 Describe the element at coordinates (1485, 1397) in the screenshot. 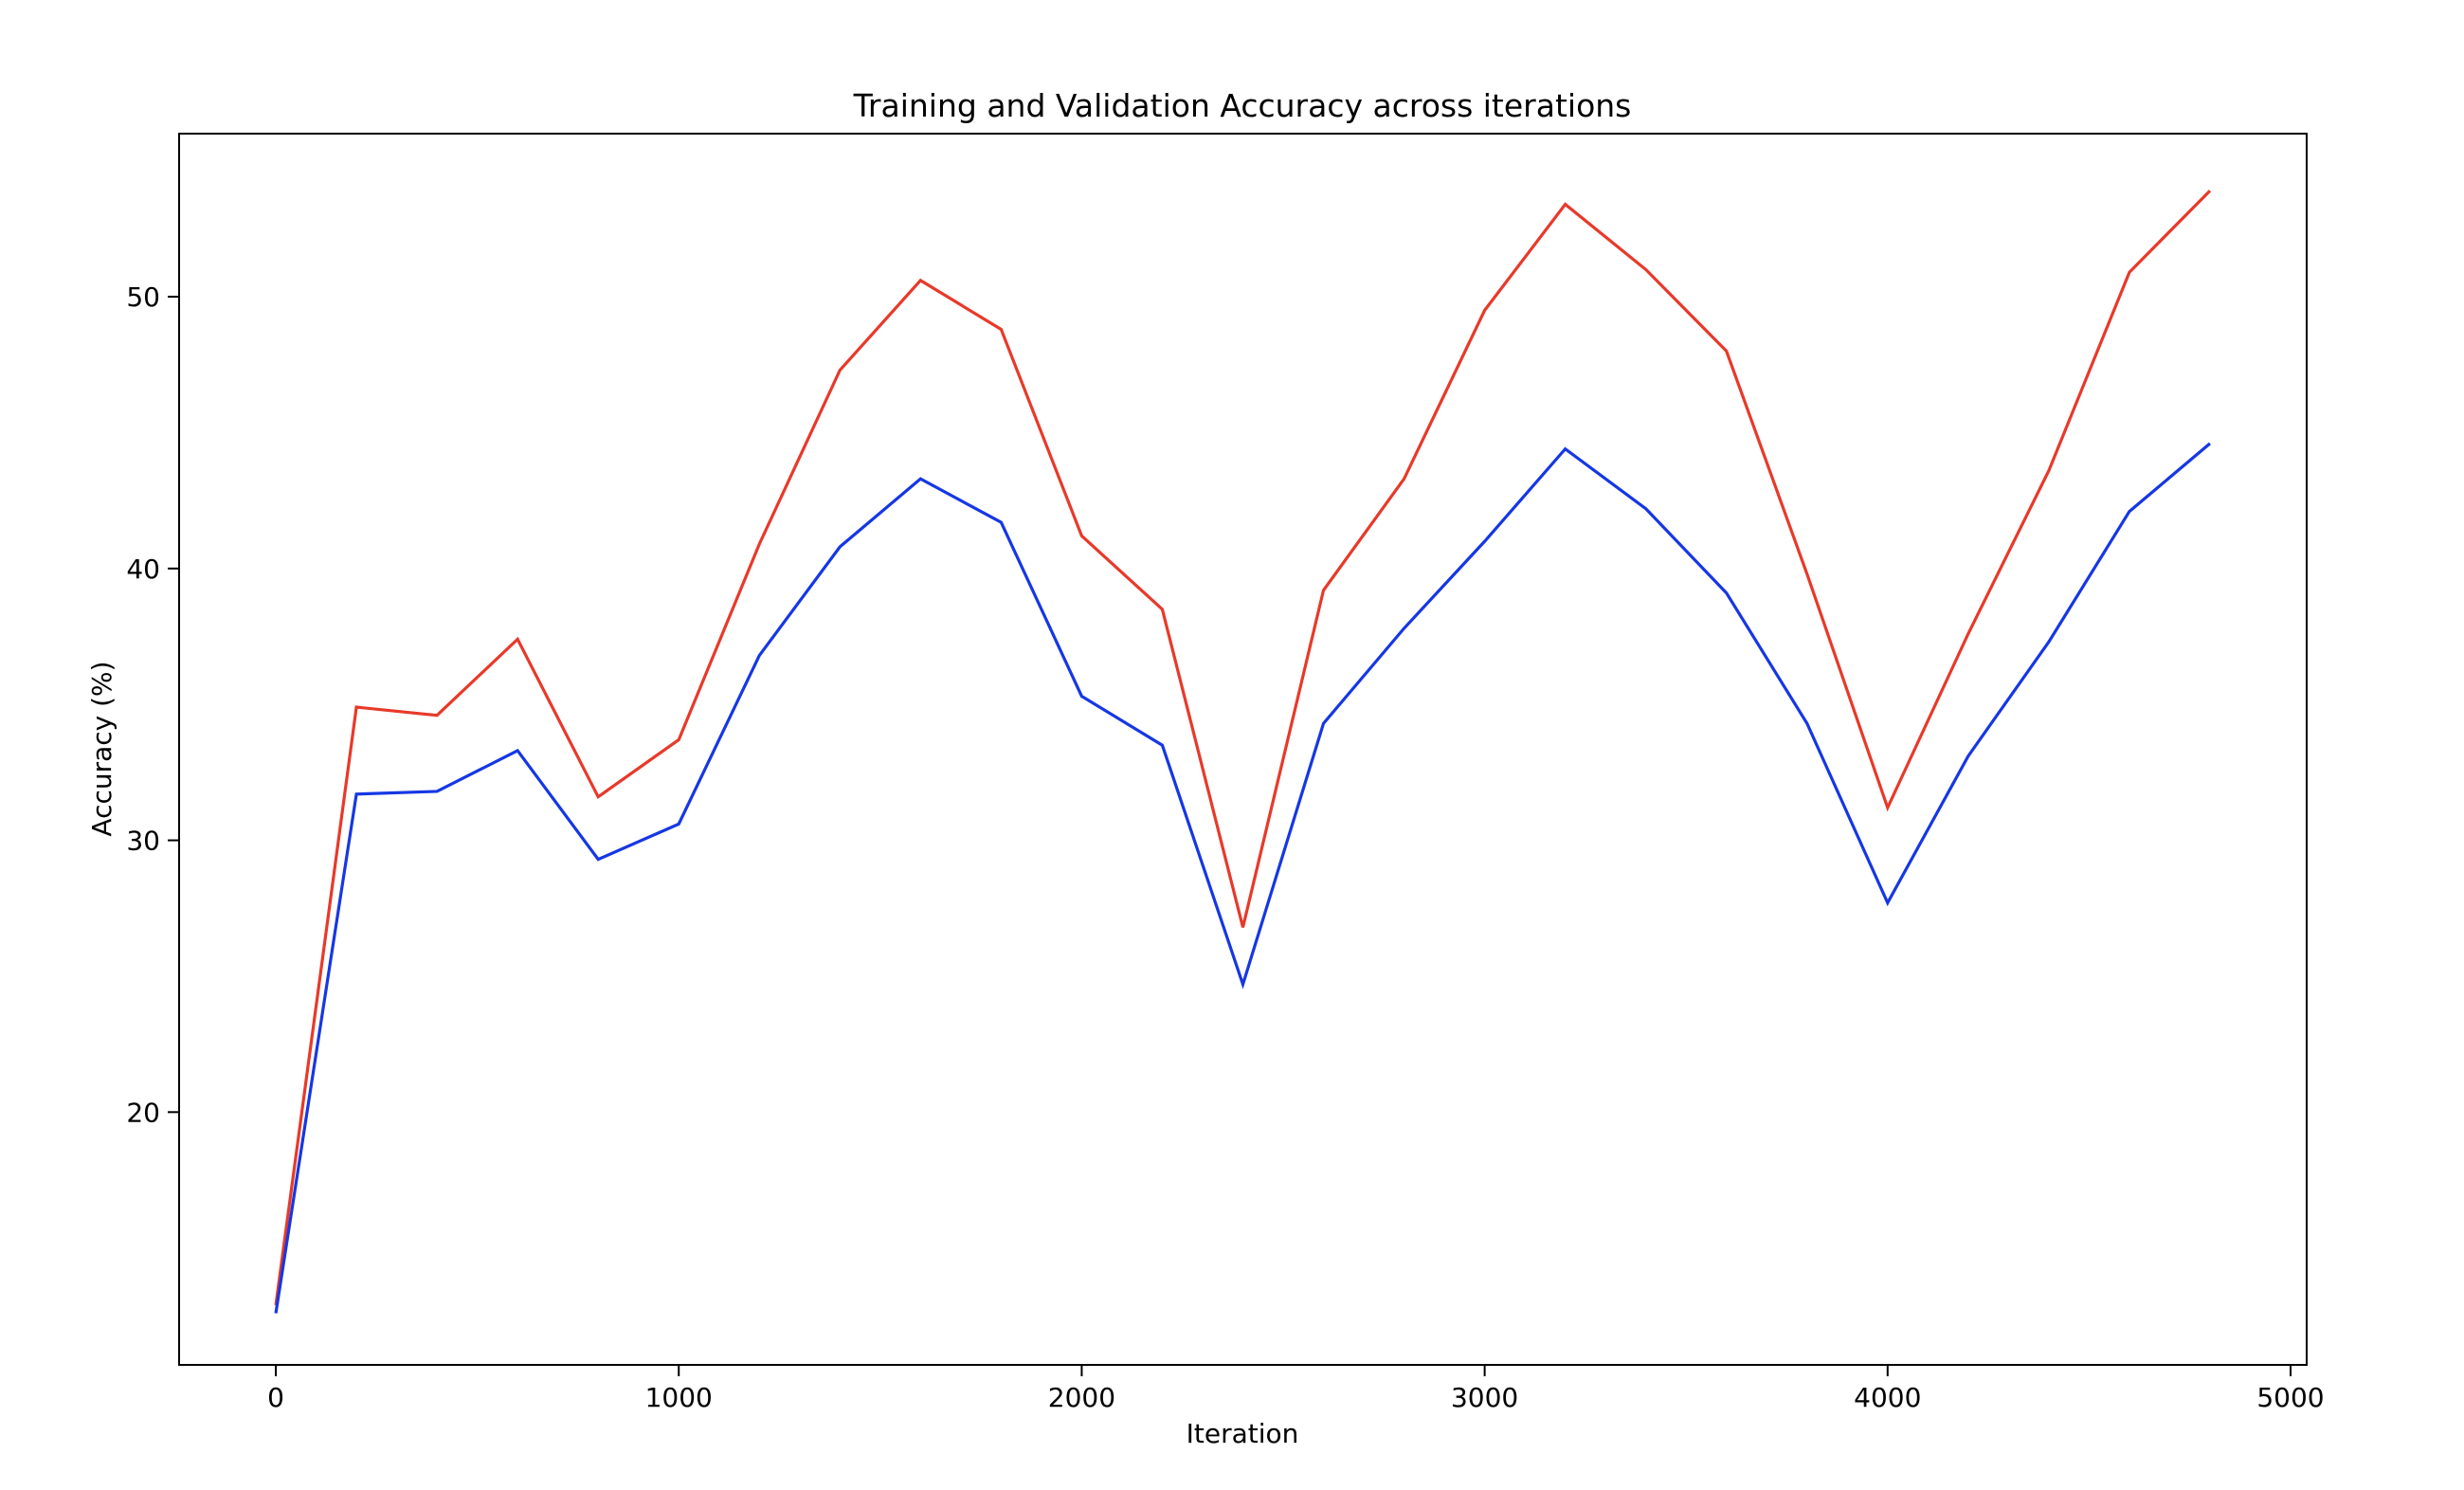

I see `x-tick-label: 3000` at that location.